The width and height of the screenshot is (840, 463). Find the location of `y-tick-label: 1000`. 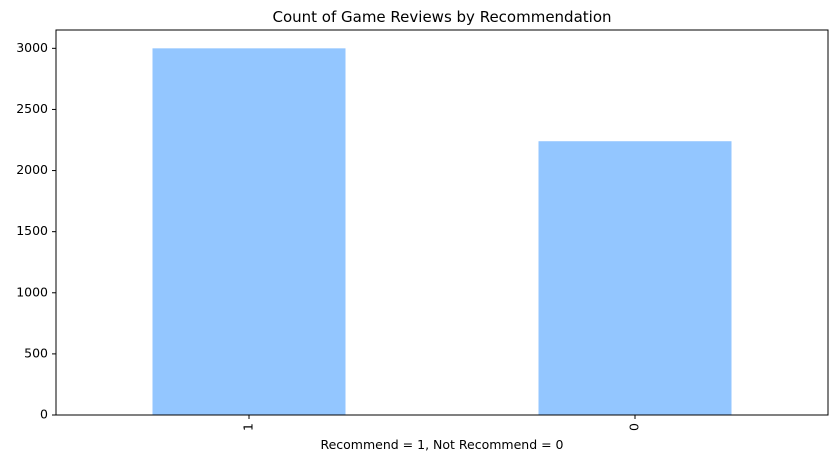

y-tick-label: 1000 is located at coordinates (32, 291).